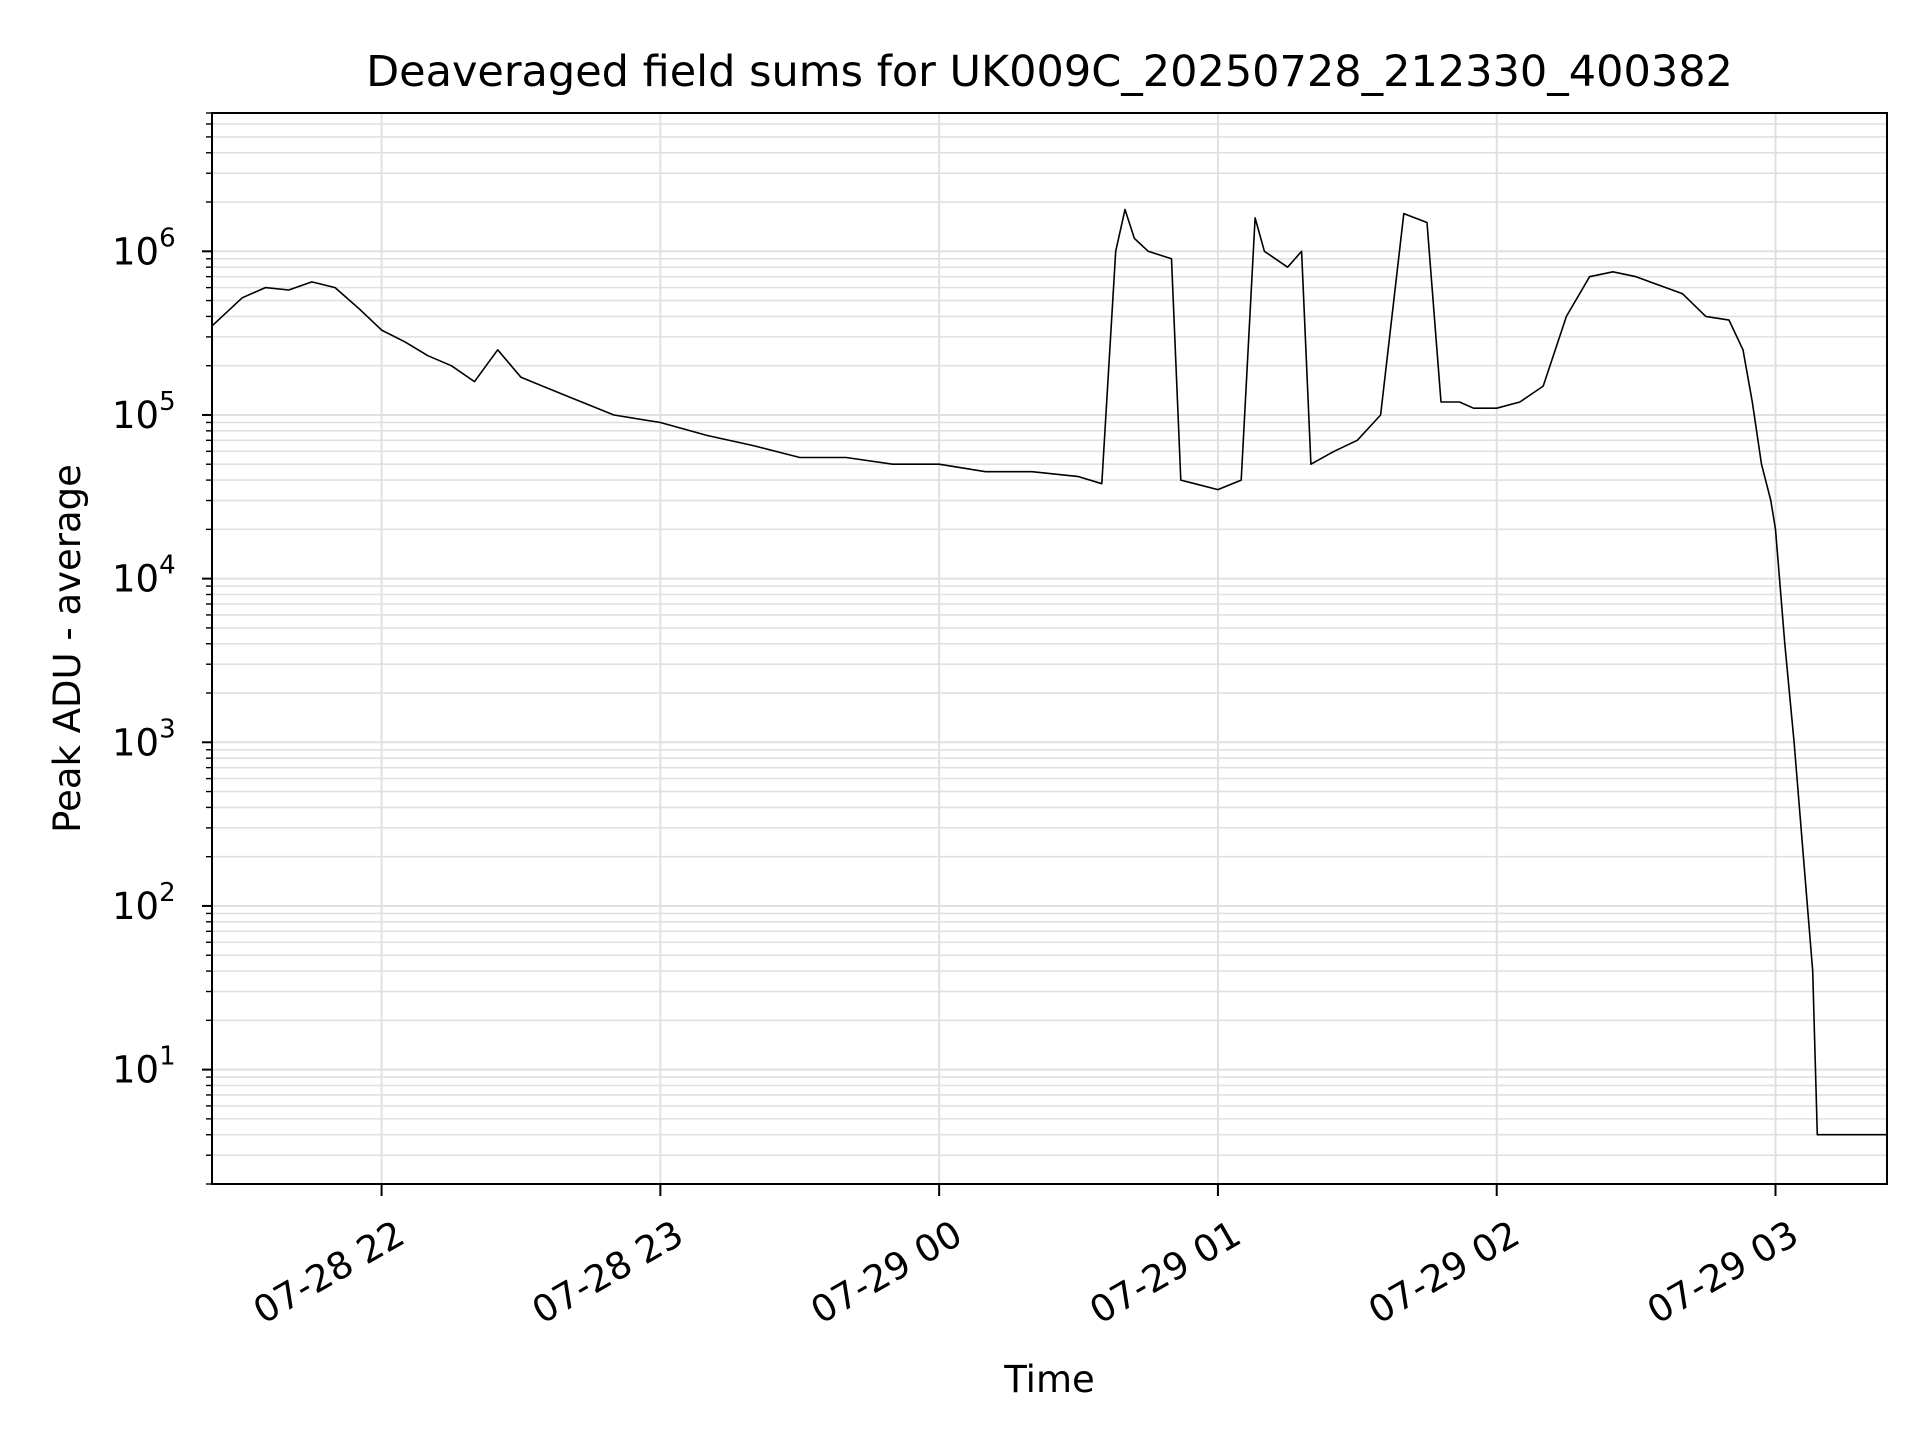 This screenshot has height=1440, width=1920. I want to click on x-axis-label: Time, so click(1049, 1379).